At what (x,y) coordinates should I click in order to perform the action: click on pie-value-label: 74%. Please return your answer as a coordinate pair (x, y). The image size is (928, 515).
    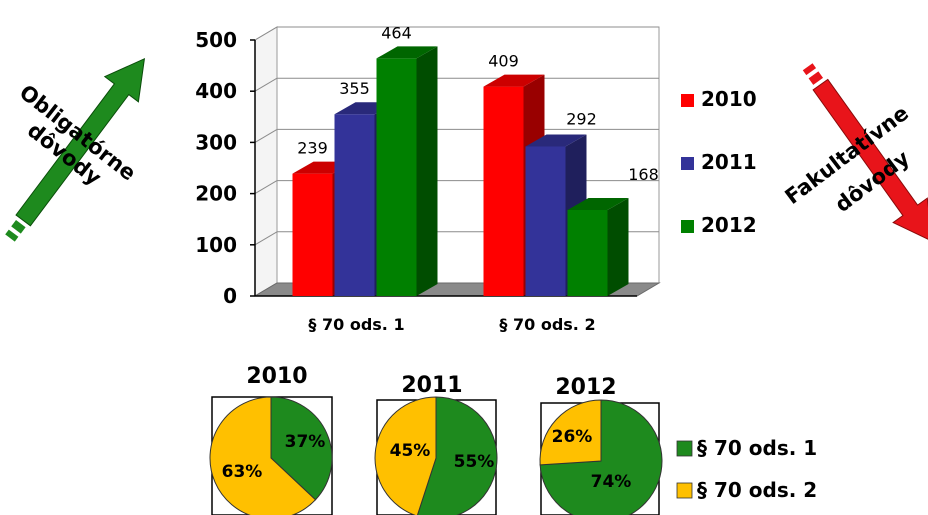
    Looking at the image, I should click on (611, 482).